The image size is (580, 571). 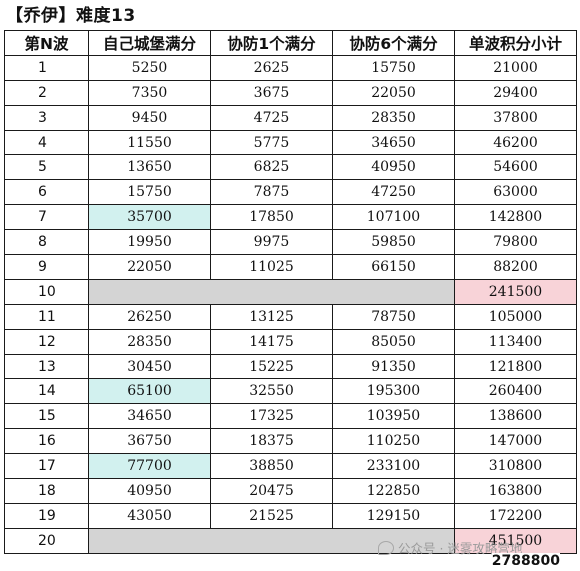 What do you see at coordinates (271, 515) in the screenshot?
I see `assist1-cell: 21525` at bounding box center [271, 515].